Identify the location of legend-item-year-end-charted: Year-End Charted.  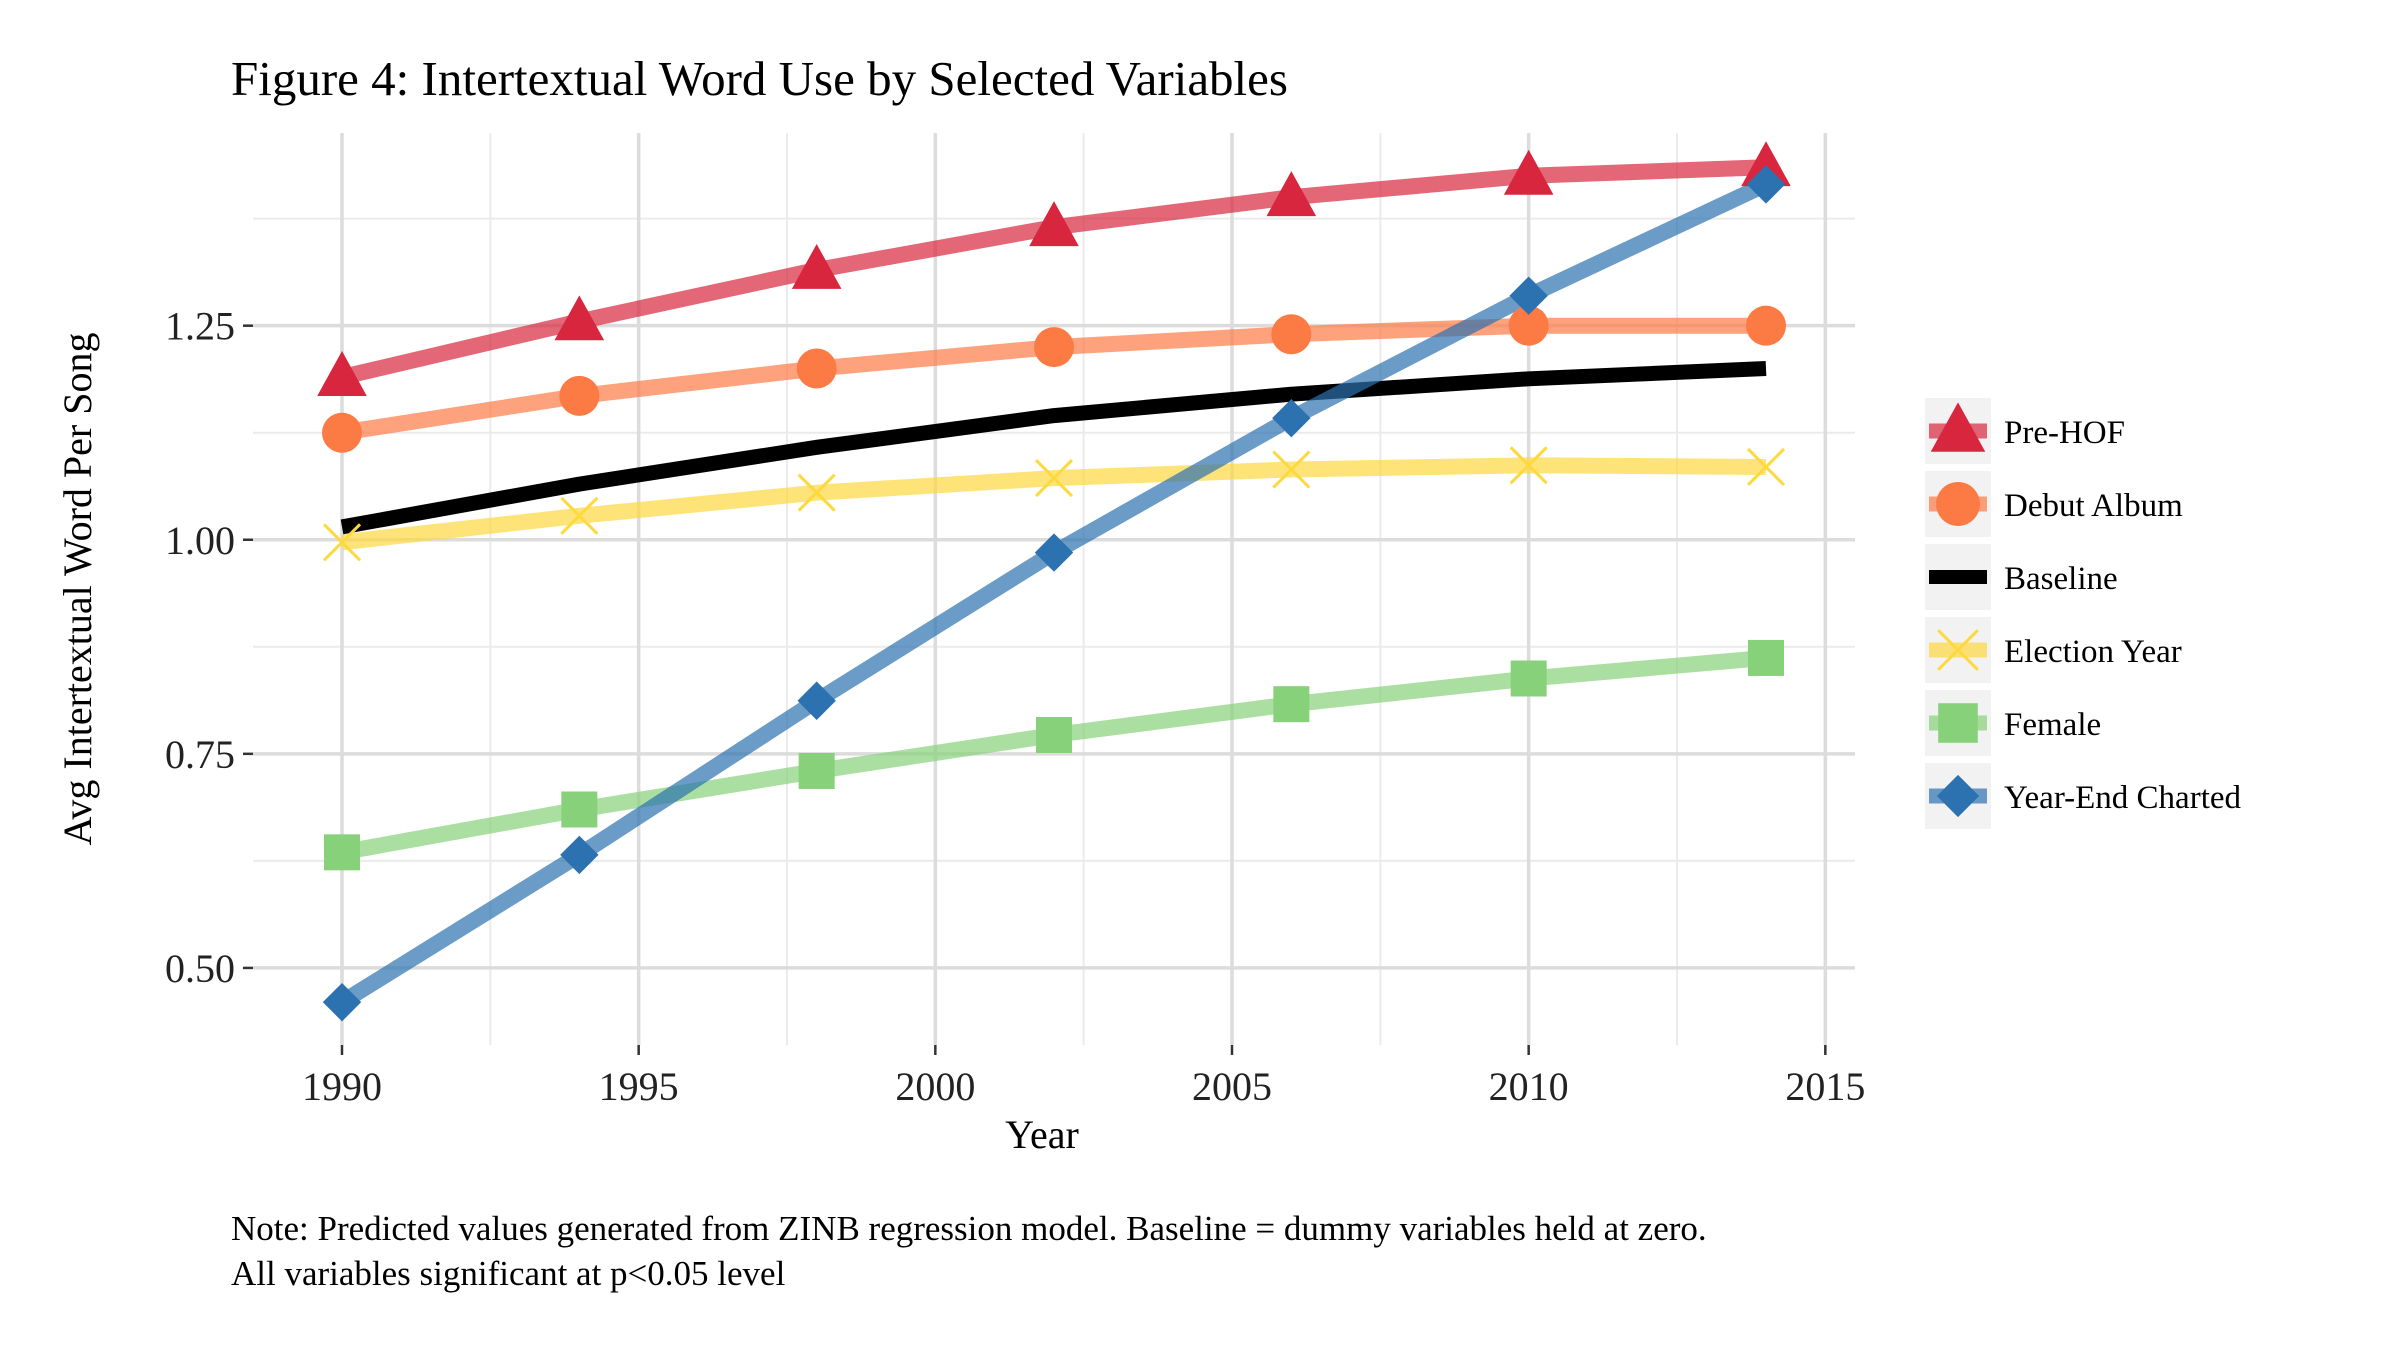
(2083, 796).